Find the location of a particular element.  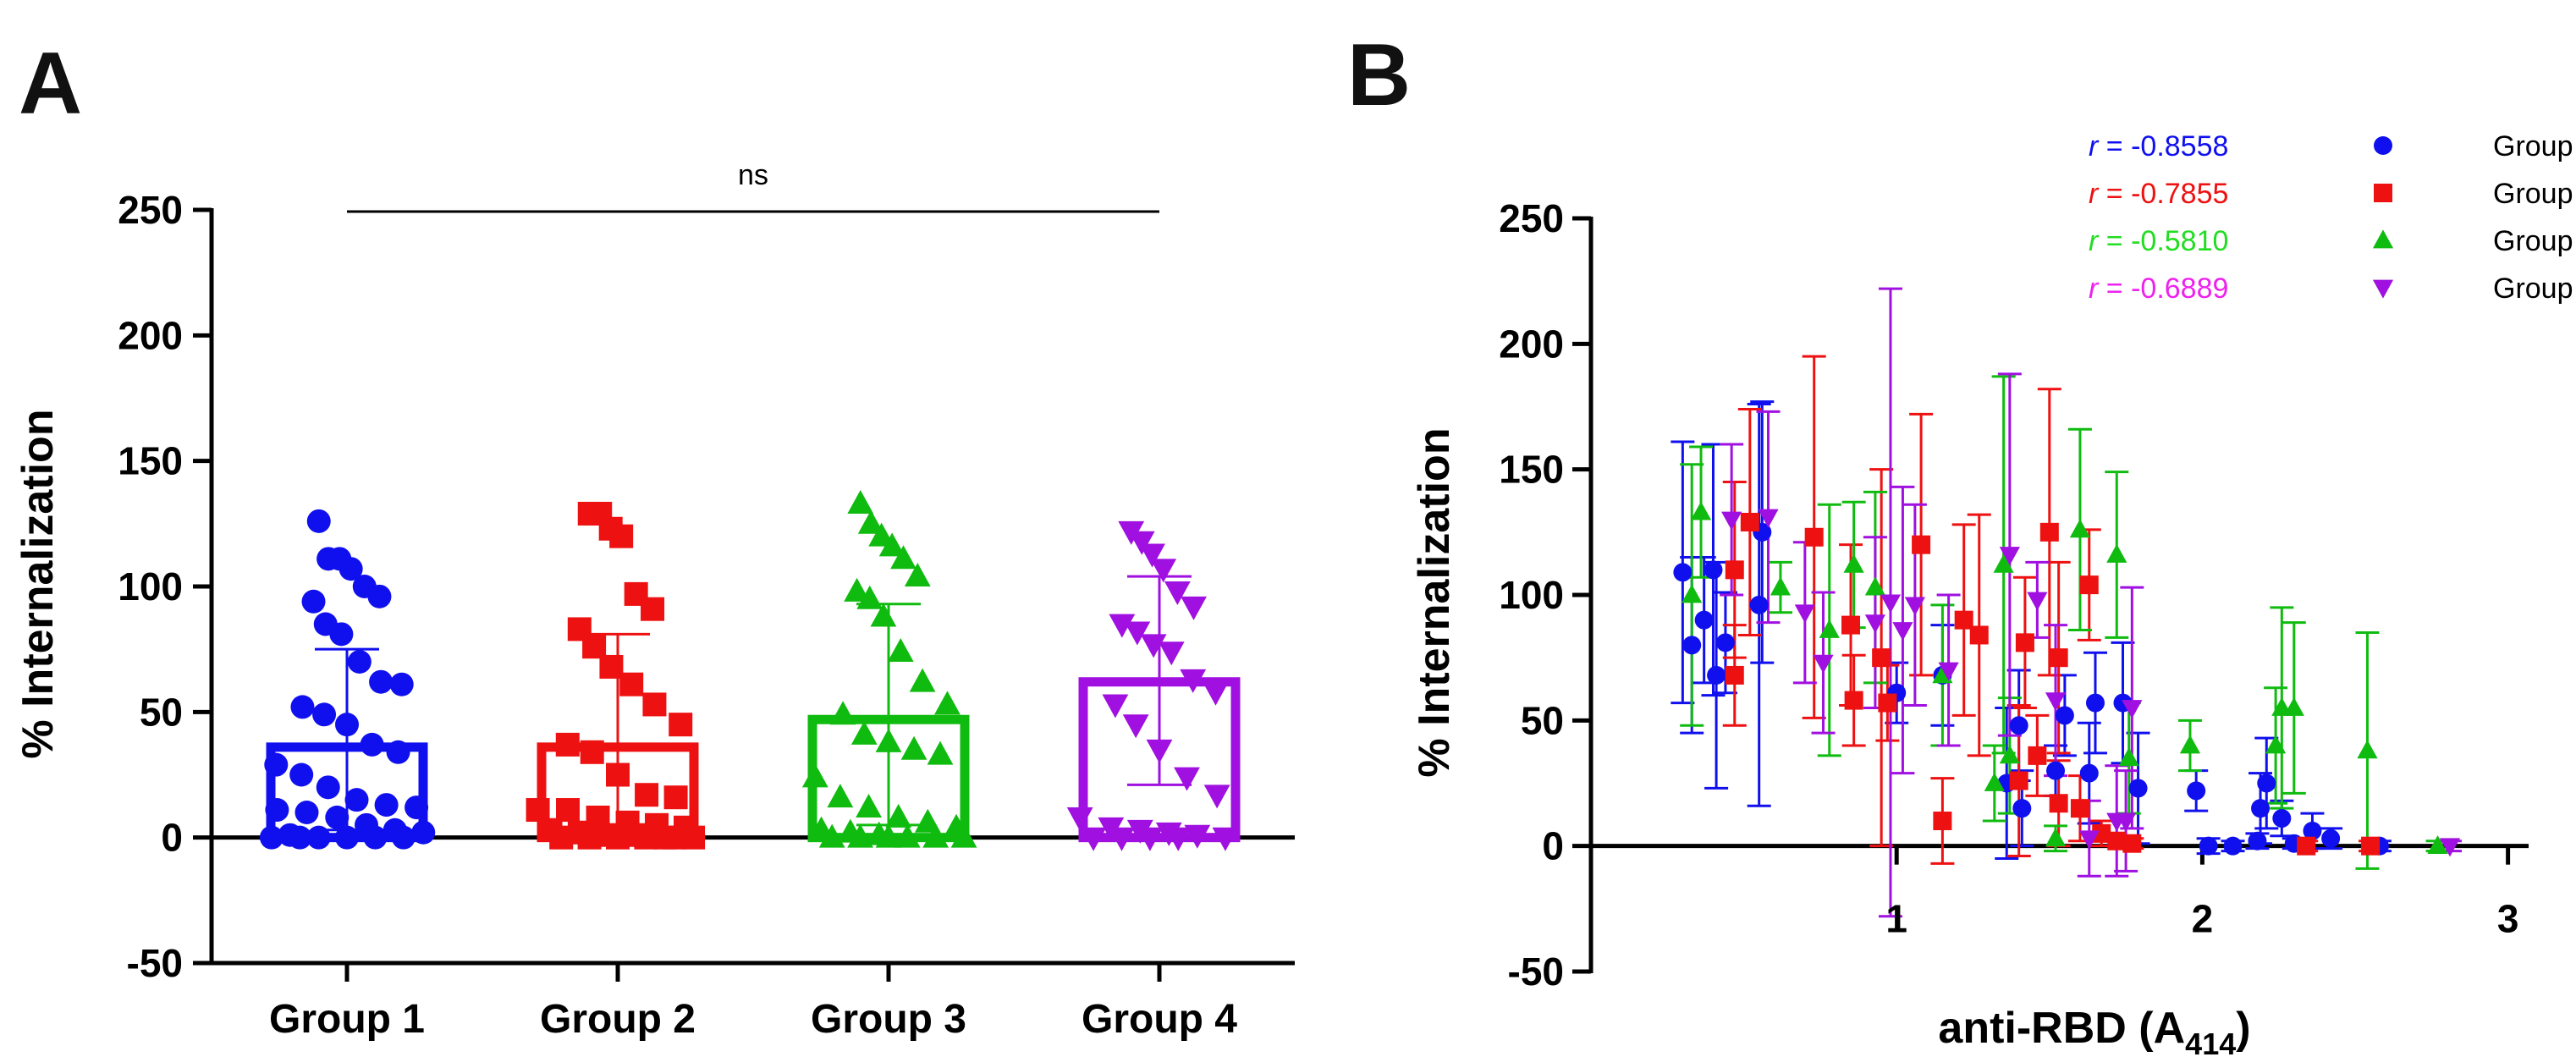

x-axis-title-close: ) is located at coordinates (2243, 1028).